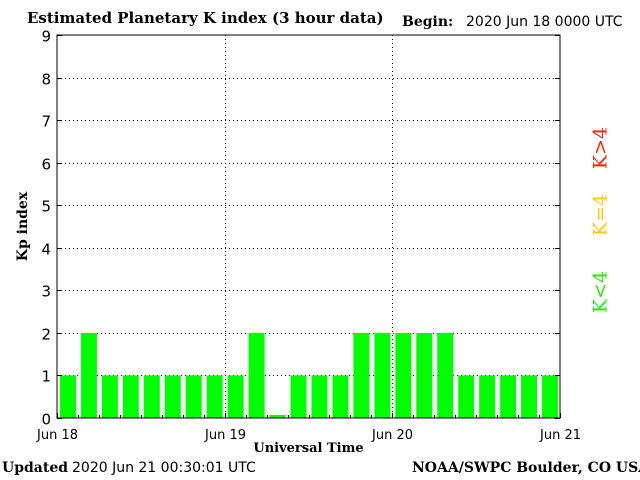 This screenshot has width=640, height=480. I want to click on y-tick-label: 9, so click(46, 37).